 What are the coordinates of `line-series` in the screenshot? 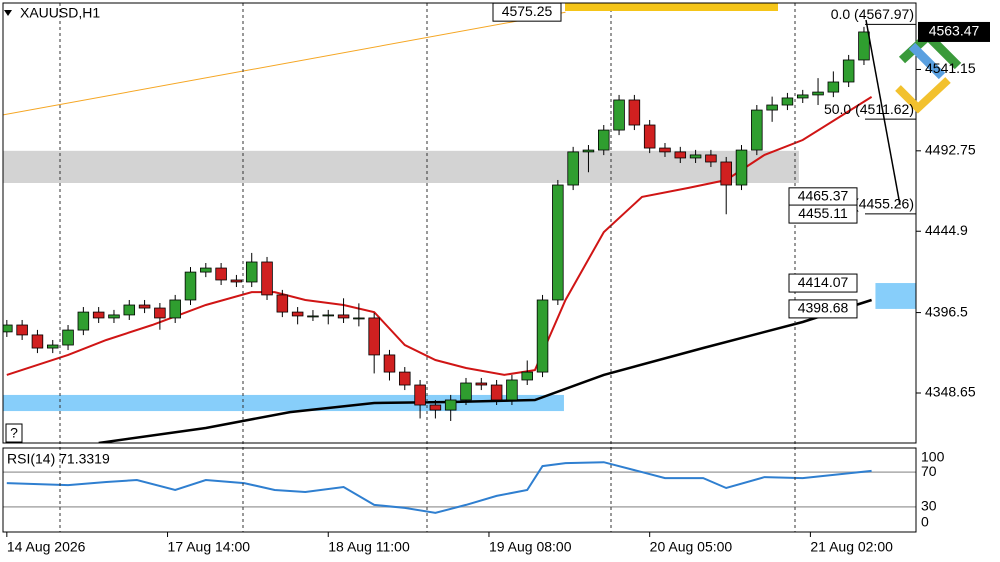 It's located at (284, 63).